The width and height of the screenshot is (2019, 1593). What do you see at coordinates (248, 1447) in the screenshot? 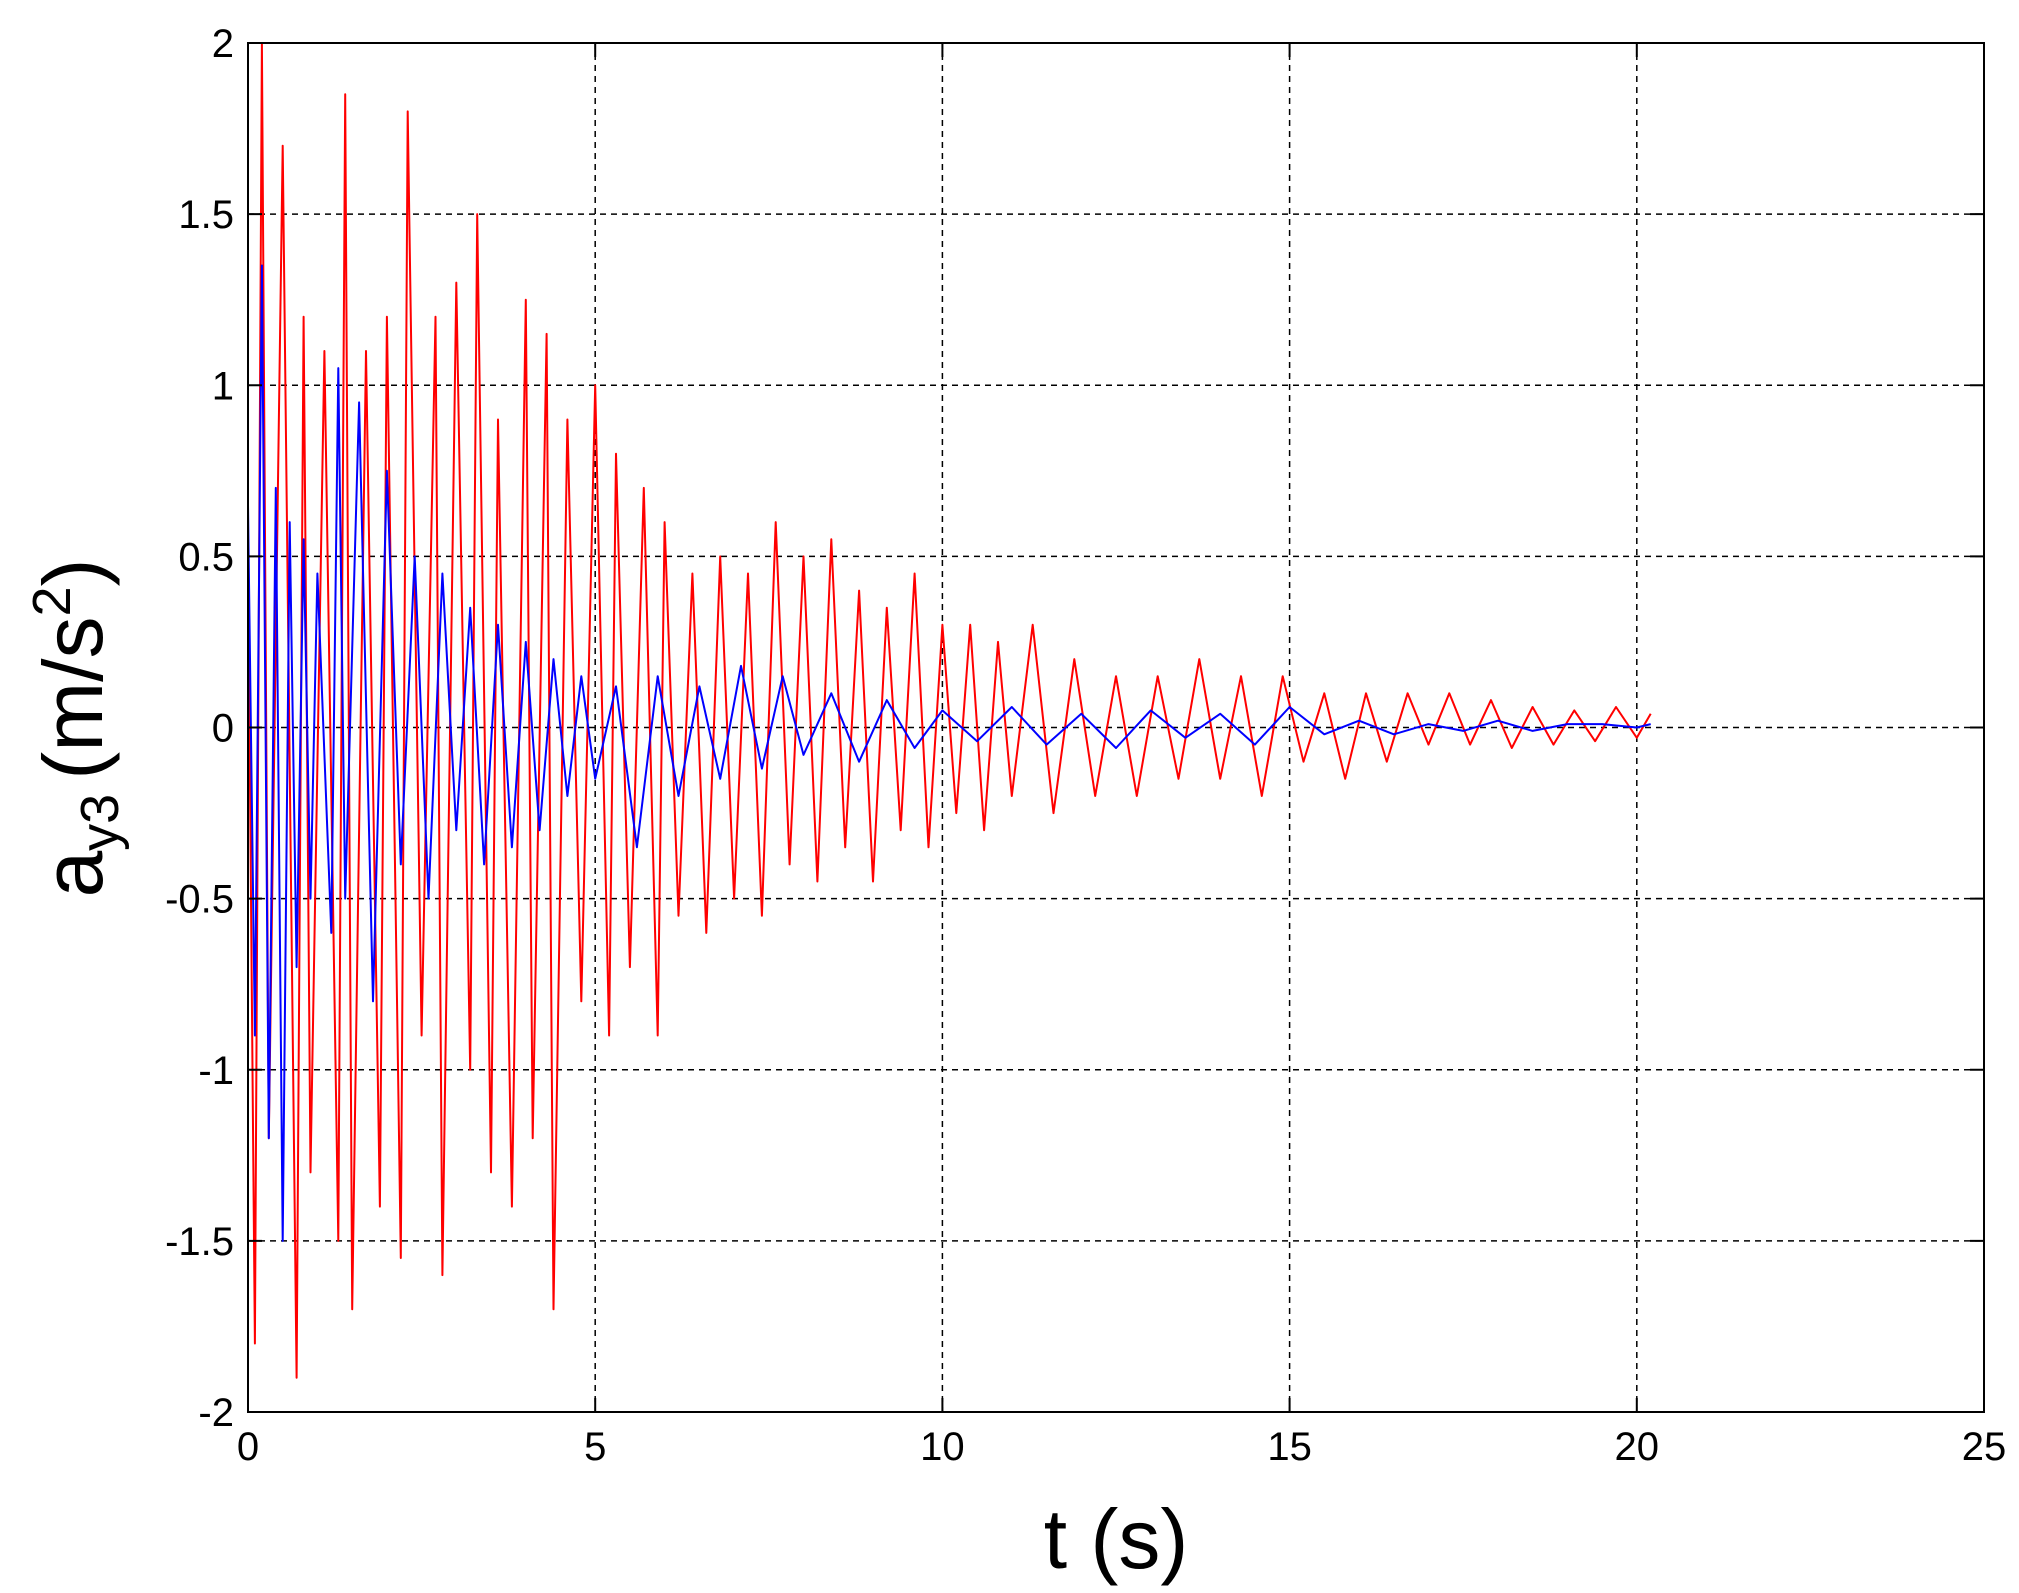
I see `x-tick-label: 0` at bounding box center [248, 1447].